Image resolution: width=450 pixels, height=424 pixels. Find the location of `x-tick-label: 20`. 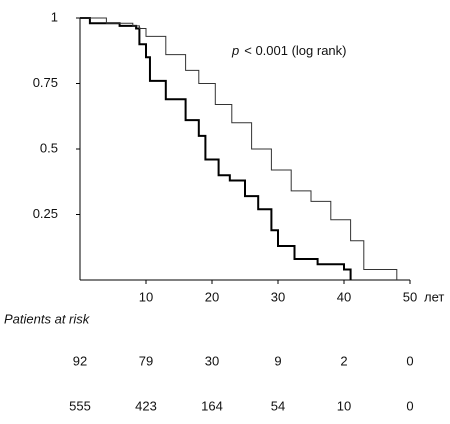

x-tick-label: 20 is located at coordinates (212, 296).